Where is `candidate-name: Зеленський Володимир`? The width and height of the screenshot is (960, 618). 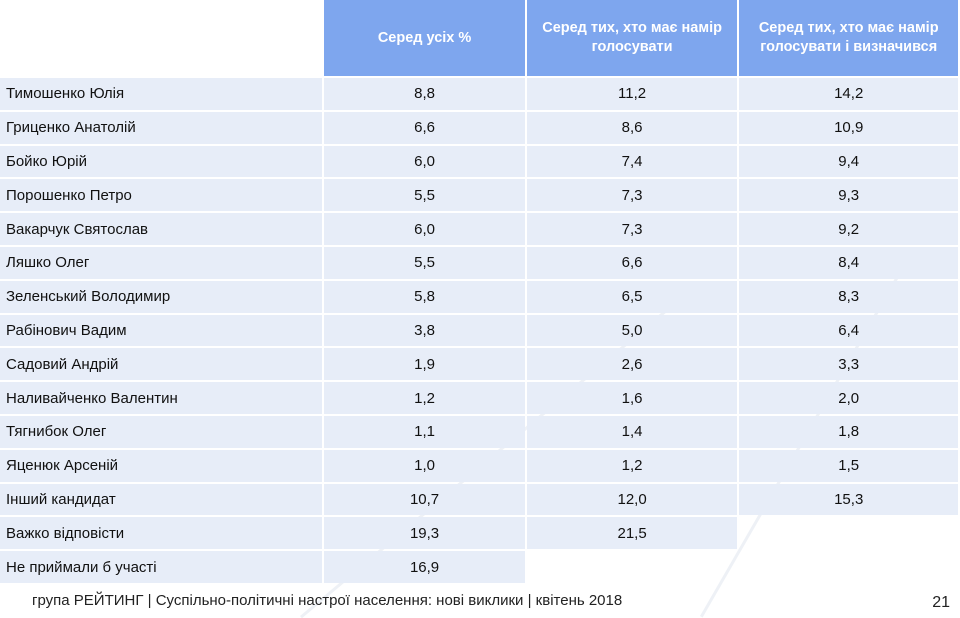 candidate-name: Зеленський Володимир is located at coordinates (161, 296).